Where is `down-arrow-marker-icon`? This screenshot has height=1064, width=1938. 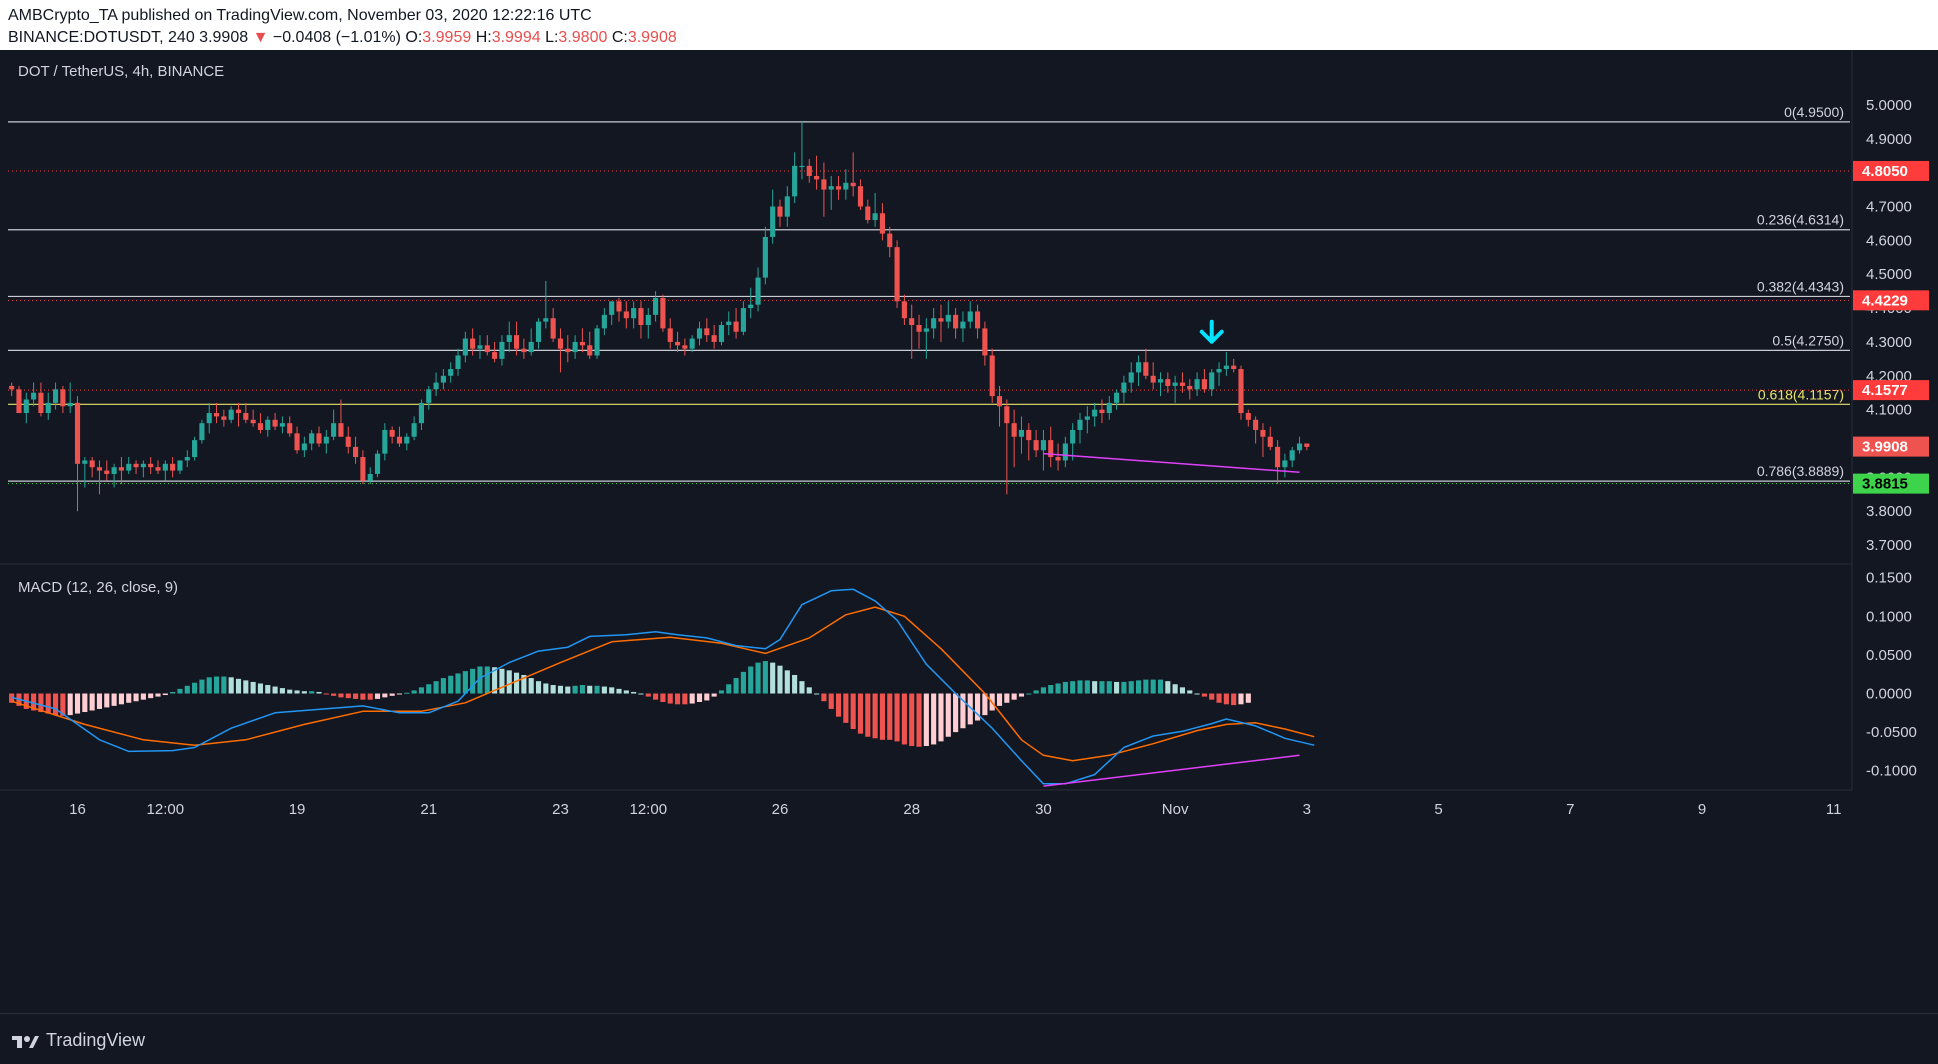 down-arrow-marker-icon is located at coordinates (1211, 331).